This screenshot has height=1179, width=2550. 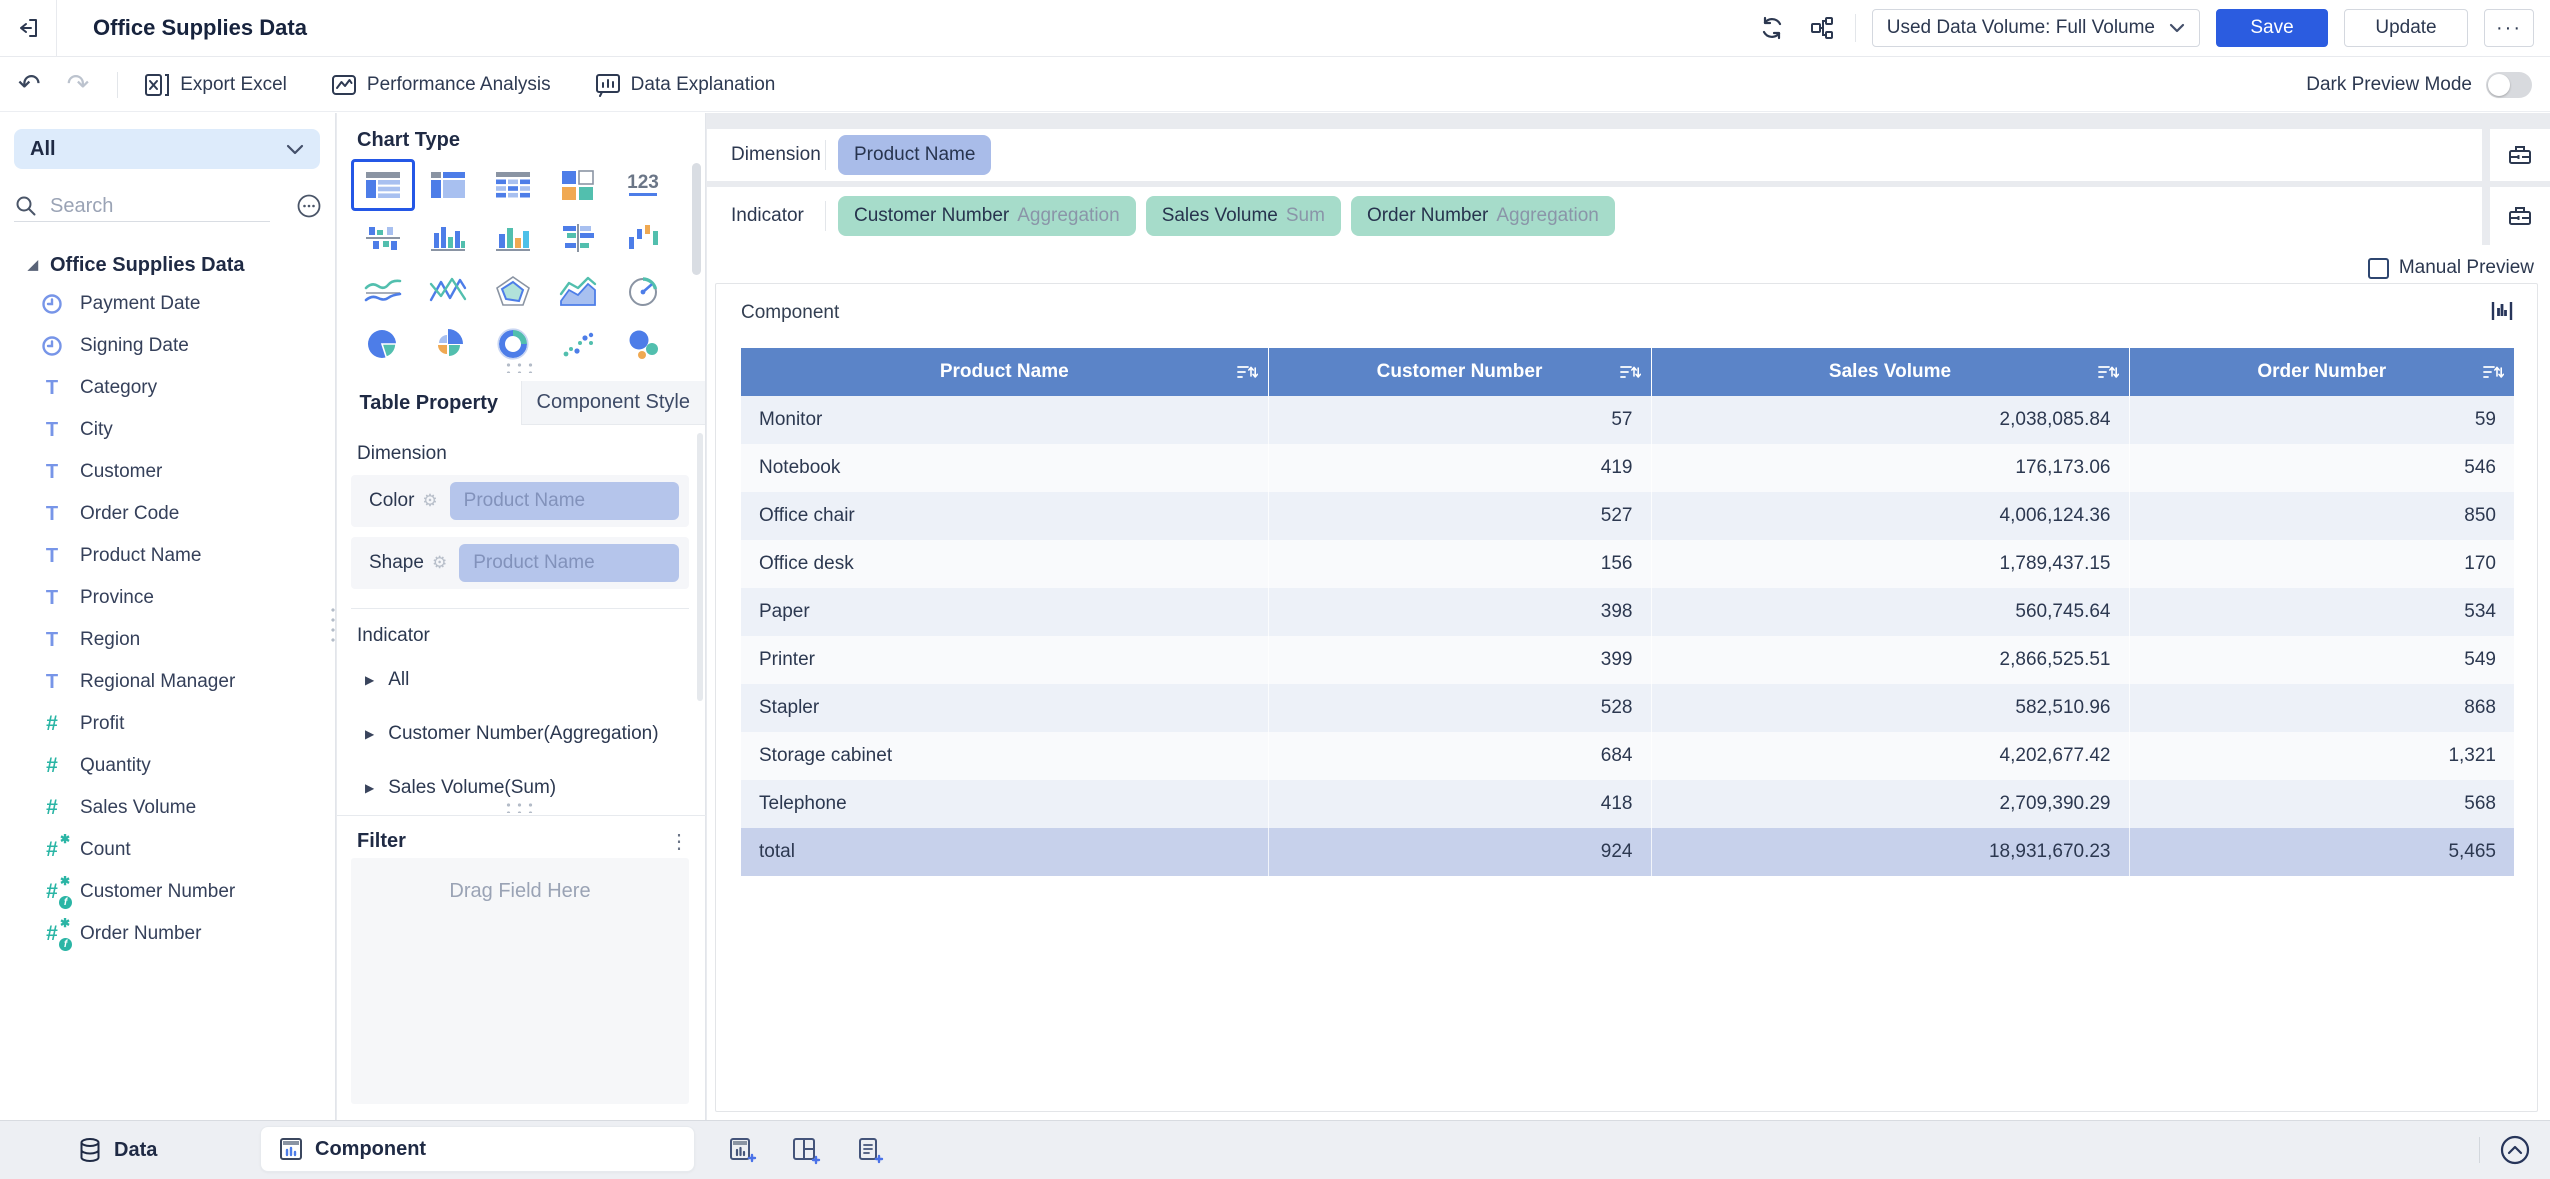 What do you see at coordinates (520, 807) in the screenshot?
I see `property-panel-resize-handle` at bounding box center [520, 807].